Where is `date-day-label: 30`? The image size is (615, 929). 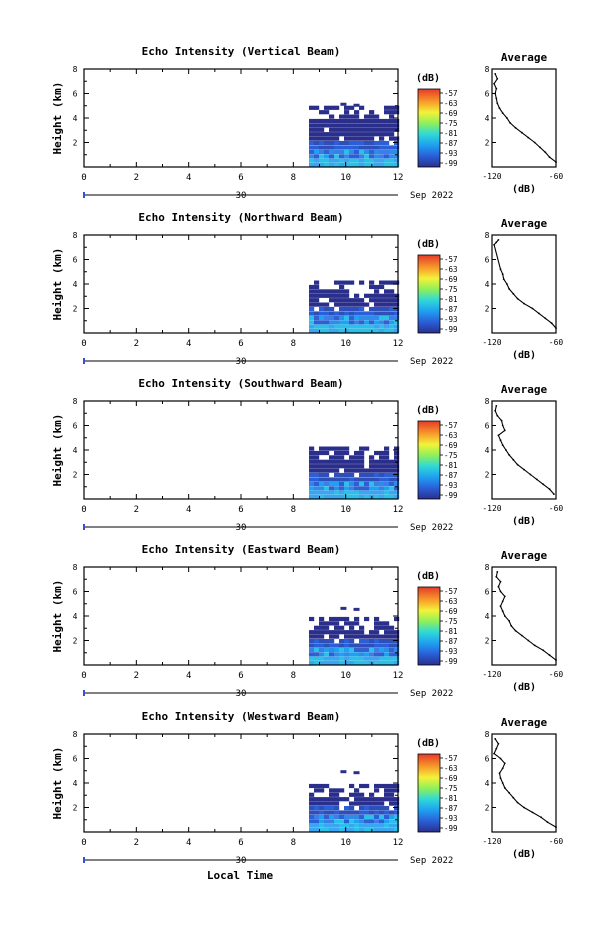 date-day-label: 30 is located at coordinates (241, 196).